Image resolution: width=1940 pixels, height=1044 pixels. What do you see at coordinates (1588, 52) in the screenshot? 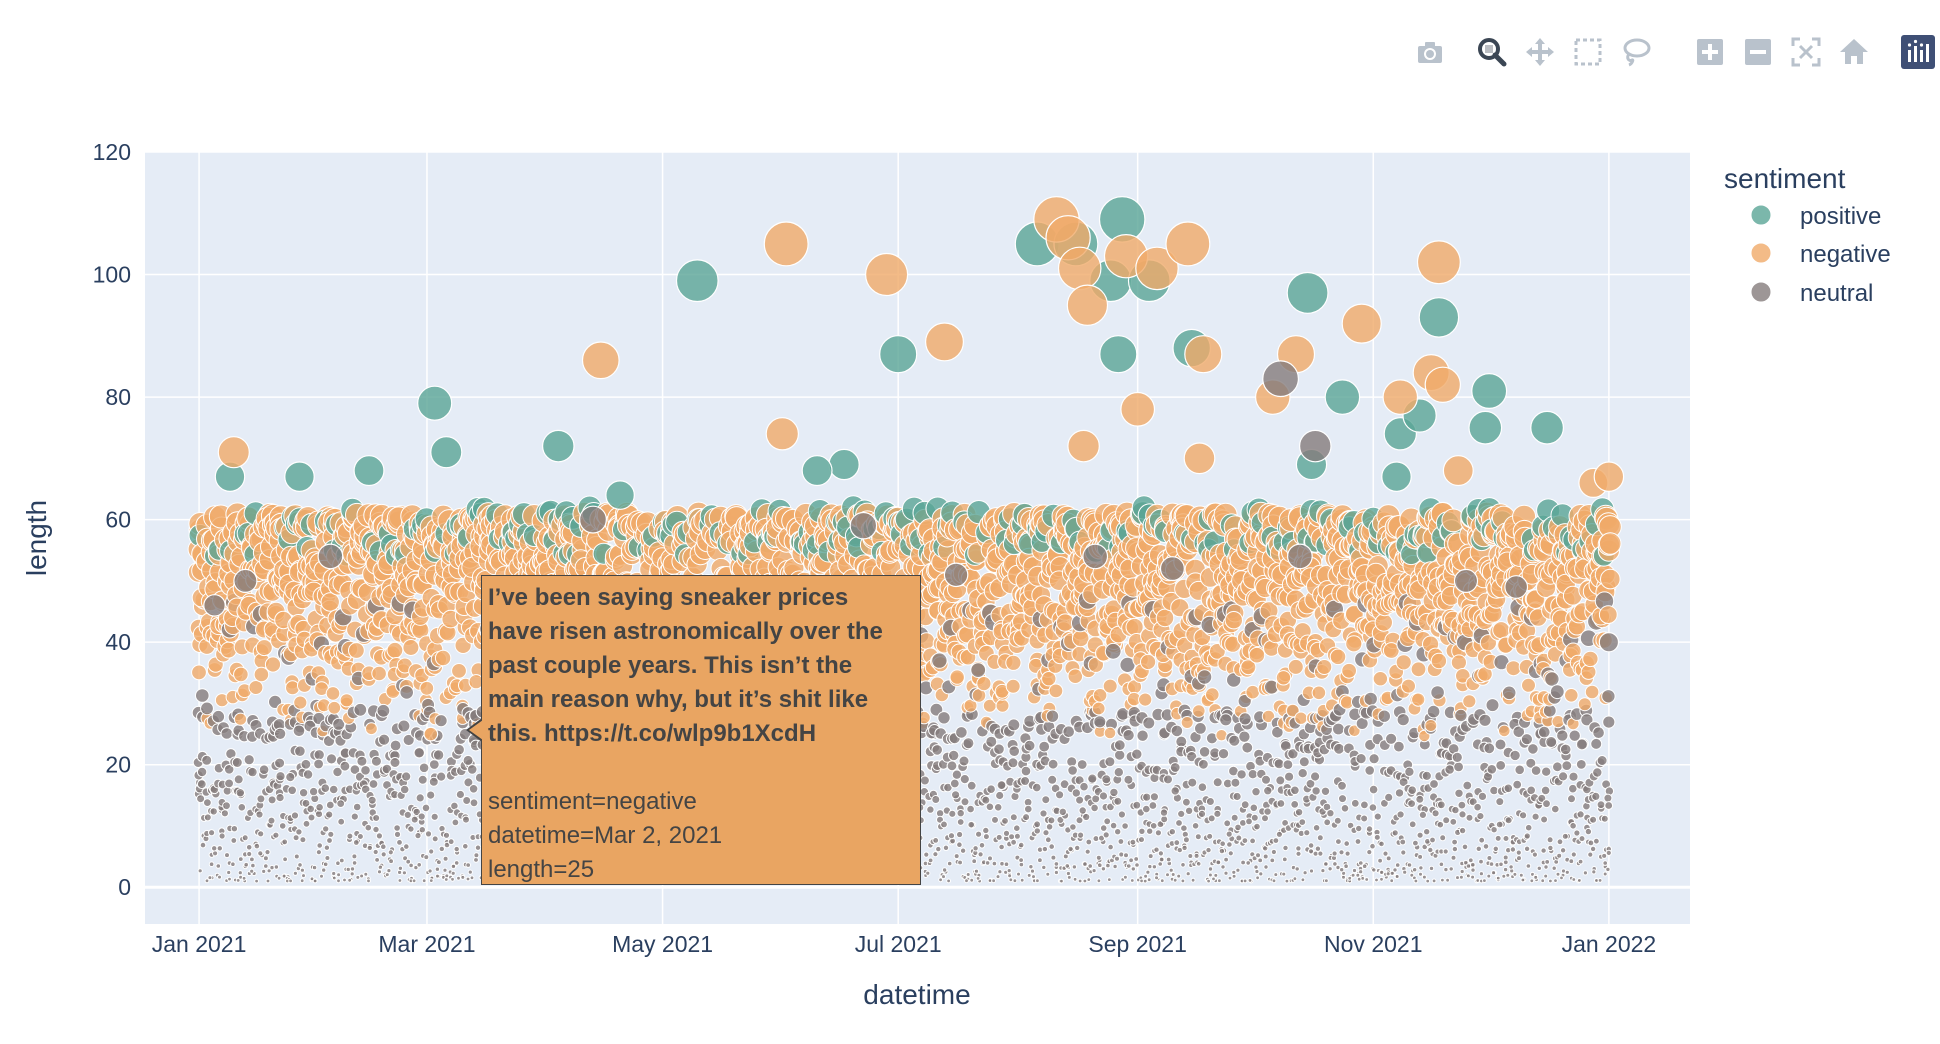
I see `box-select-icon` at bounding box center [1588, 52].